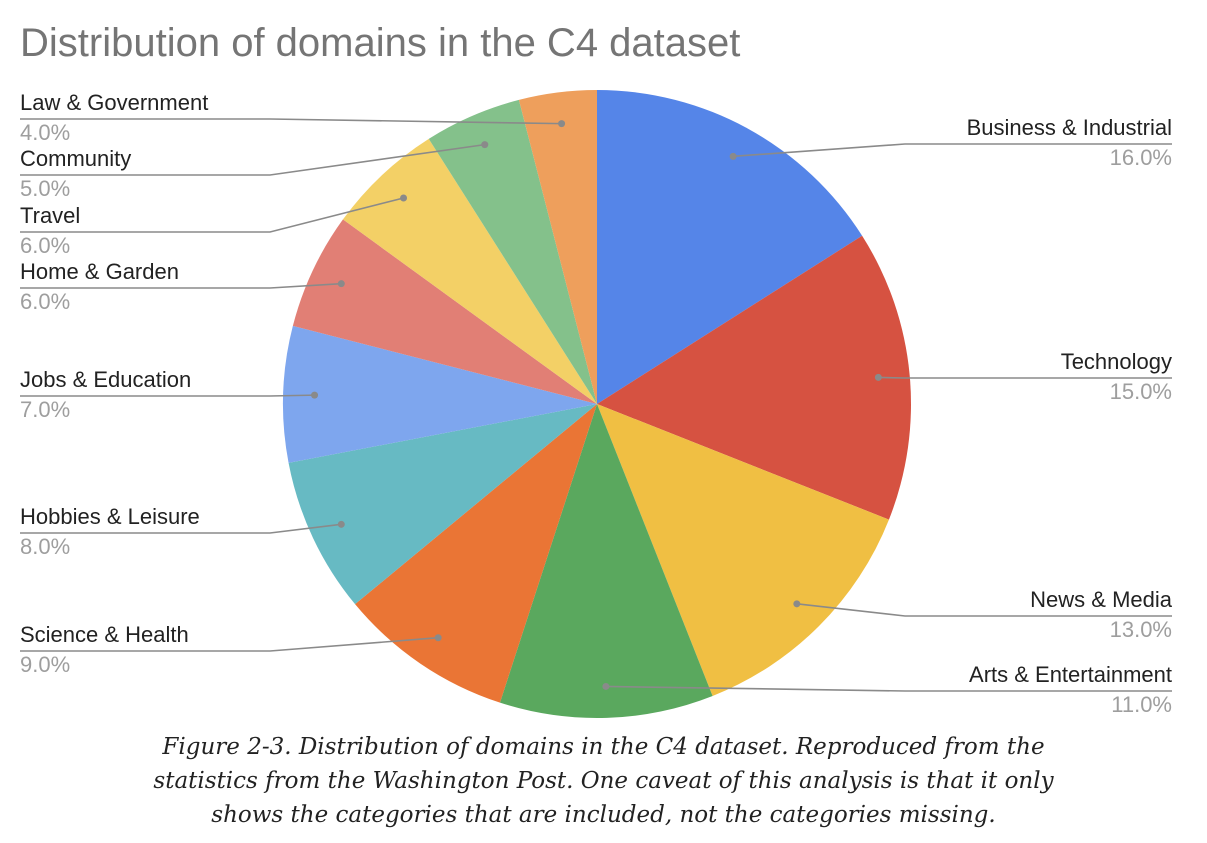 This screenshot has height=843, width=1207. What do you see at coordinates (1101, 599) in the screenshot?
I see `slice-label-news-and-media: News & Media` at bounding box center [1101, 599].